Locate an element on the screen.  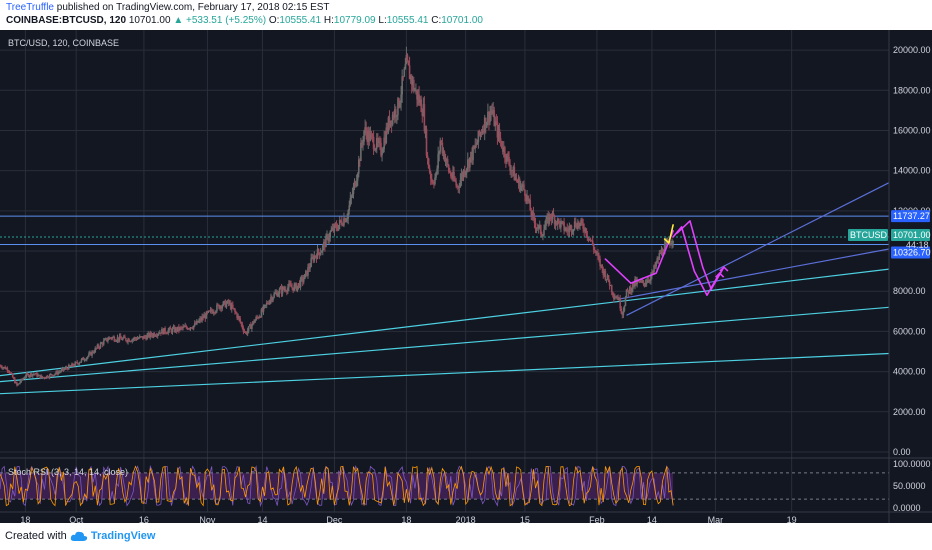
price-tick-label: 4000.00 is located at coordinates (909, 372).